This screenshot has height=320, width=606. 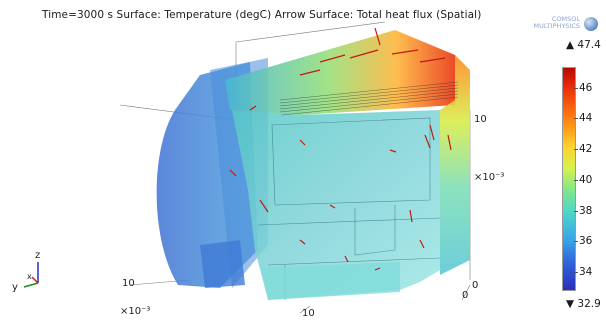 I want to click on triad-y-label: y, so click(x=15, y=287).